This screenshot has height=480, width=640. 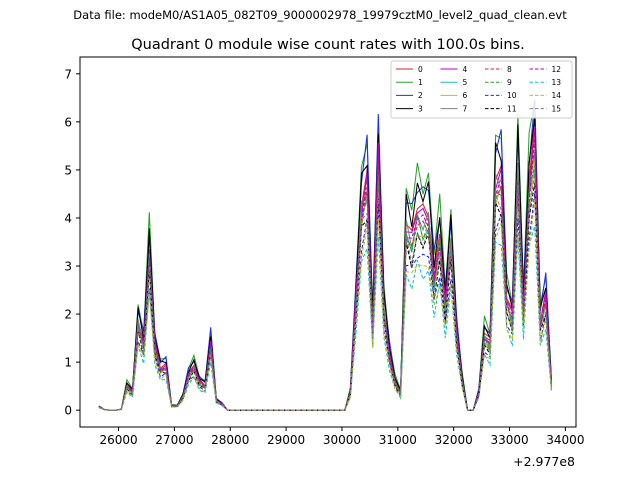 I want to click on legend-label-14: 14, so click(x=557, y=95).